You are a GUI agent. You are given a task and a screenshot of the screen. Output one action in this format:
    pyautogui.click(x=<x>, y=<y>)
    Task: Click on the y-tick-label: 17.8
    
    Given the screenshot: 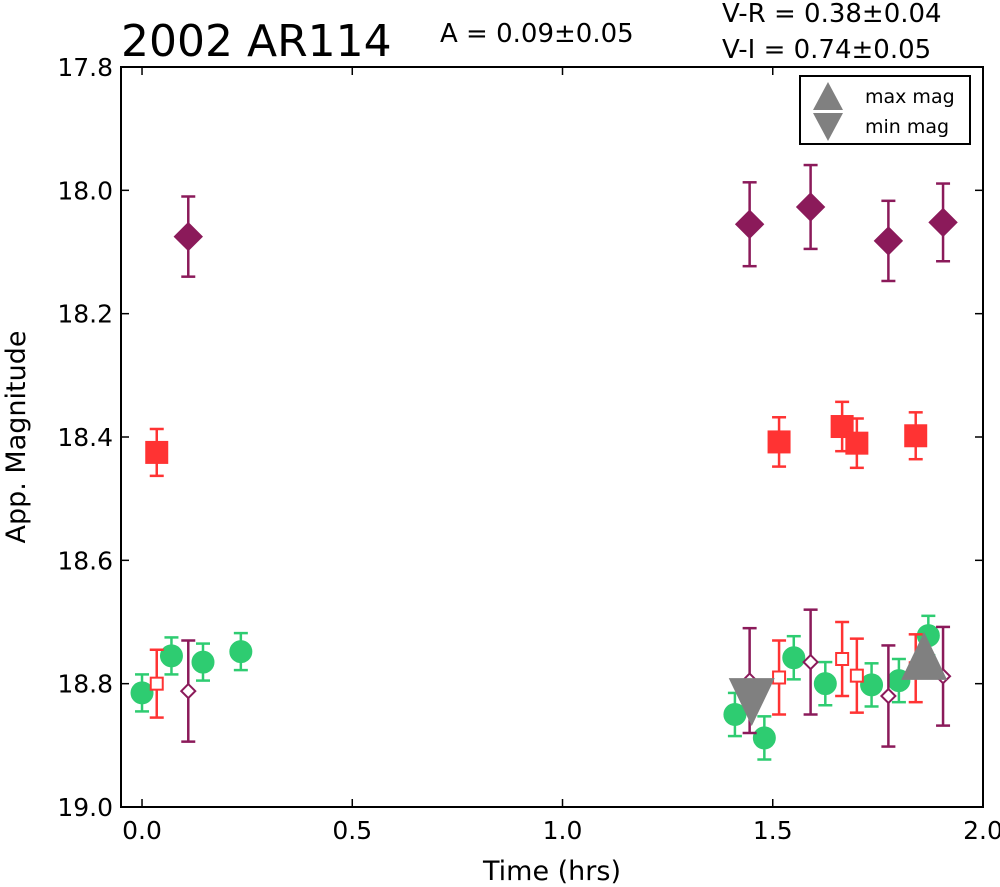 What is the action you would take?
    pyautogui.click(x=85, y=67)
    